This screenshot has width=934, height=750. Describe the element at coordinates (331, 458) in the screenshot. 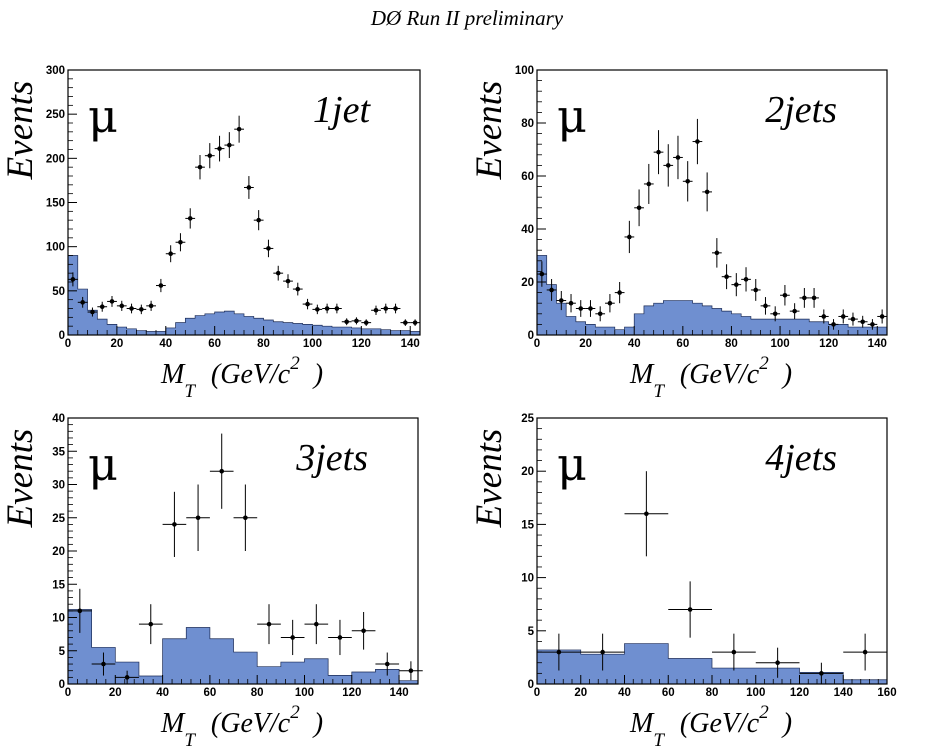

I see `jet-multiplicity-label: 3jets` at that location.